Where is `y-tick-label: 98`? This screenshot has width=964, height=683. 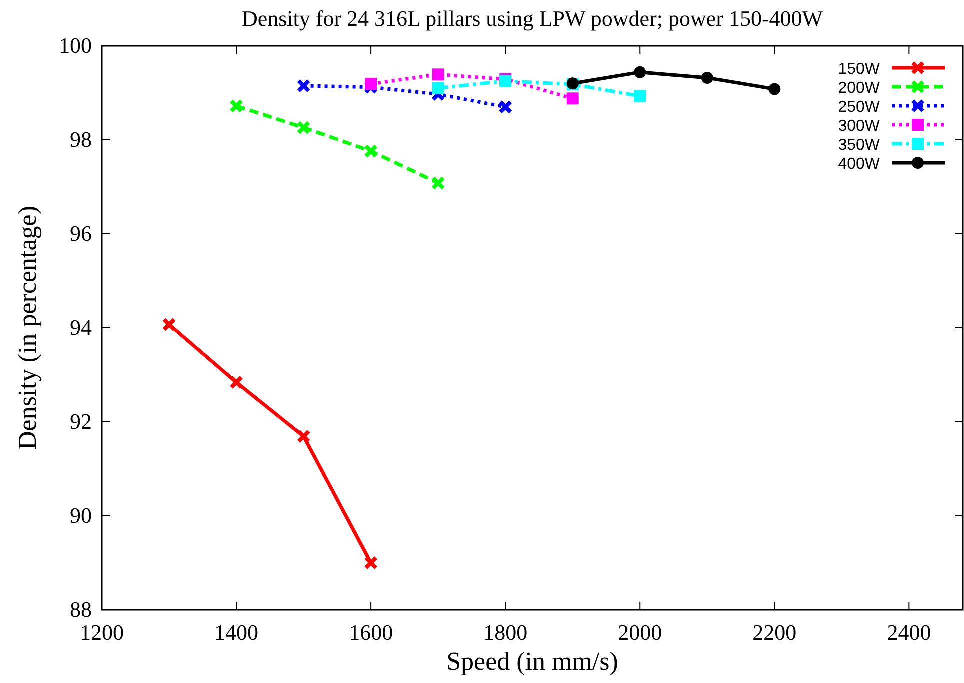 y-tick-label: 98 is located at coordinates (81, 139).